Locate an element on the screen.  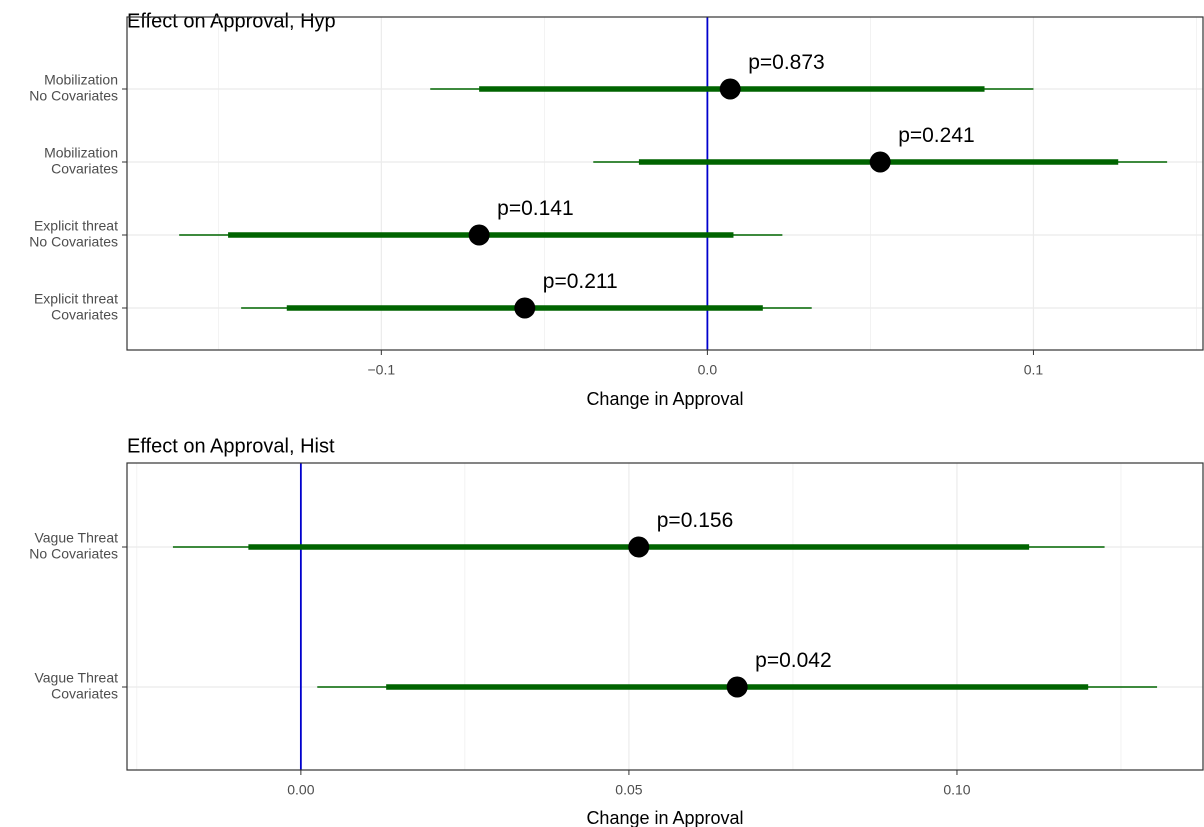
p-value-label: p=0.241 is located at coordinates (936, 135).